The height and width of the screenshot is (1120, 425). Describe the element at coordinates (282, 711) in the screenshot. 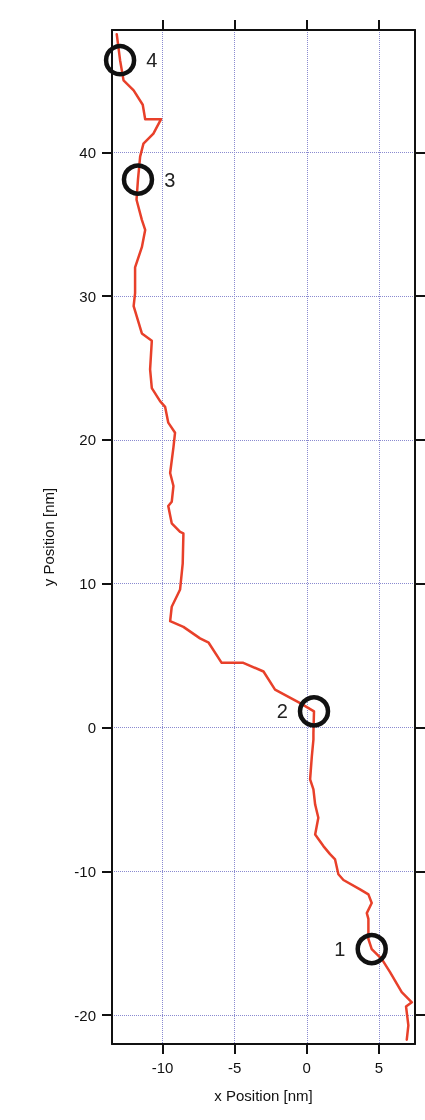

I see `annotation: 2` at that location.